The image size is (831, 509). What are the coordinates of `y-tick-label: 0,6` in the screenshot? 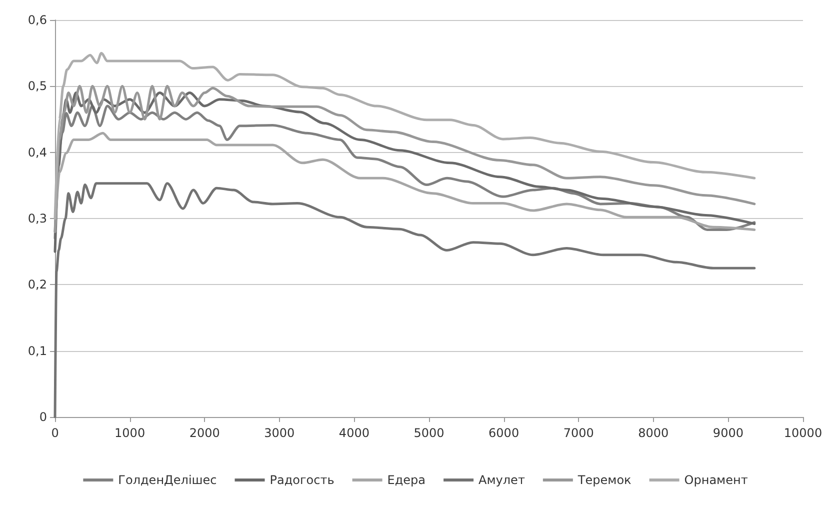 It's located at (37, 20).